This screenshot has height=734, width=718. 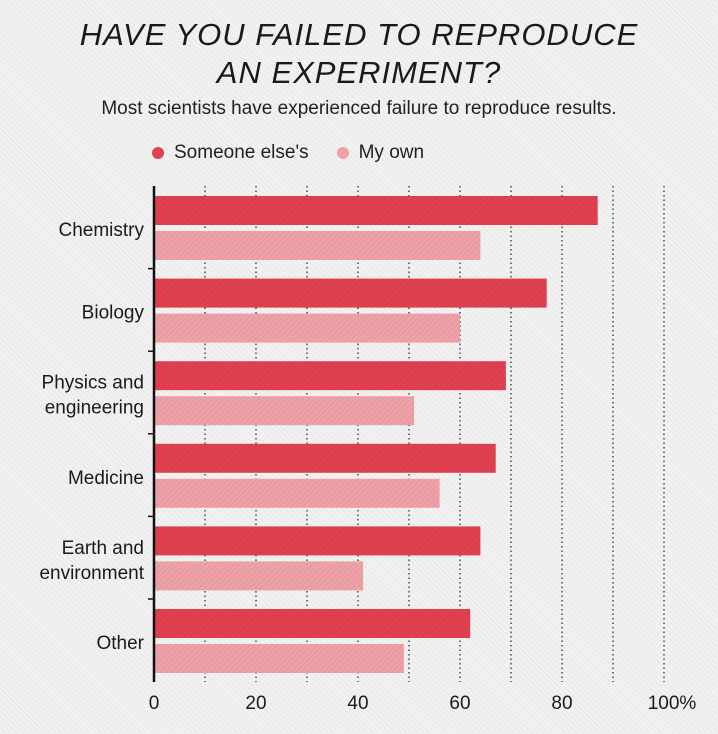 What do you see at coordinates (241, 152) in the screenshot?
I see `legend-label-someone-else: Someone else's` at bounding box center [241, 152].